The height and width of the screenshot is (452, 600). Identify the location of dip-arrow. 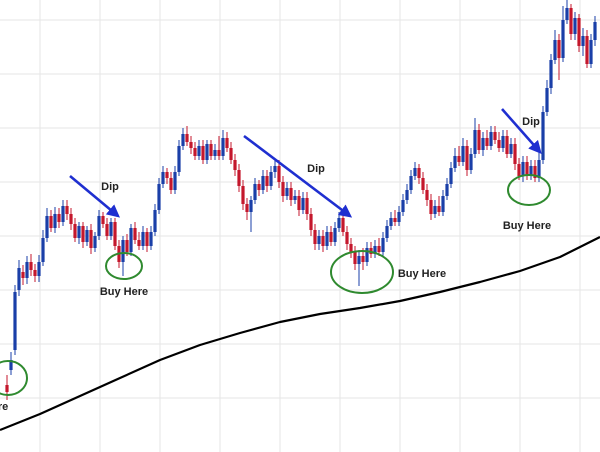
(521, 131).